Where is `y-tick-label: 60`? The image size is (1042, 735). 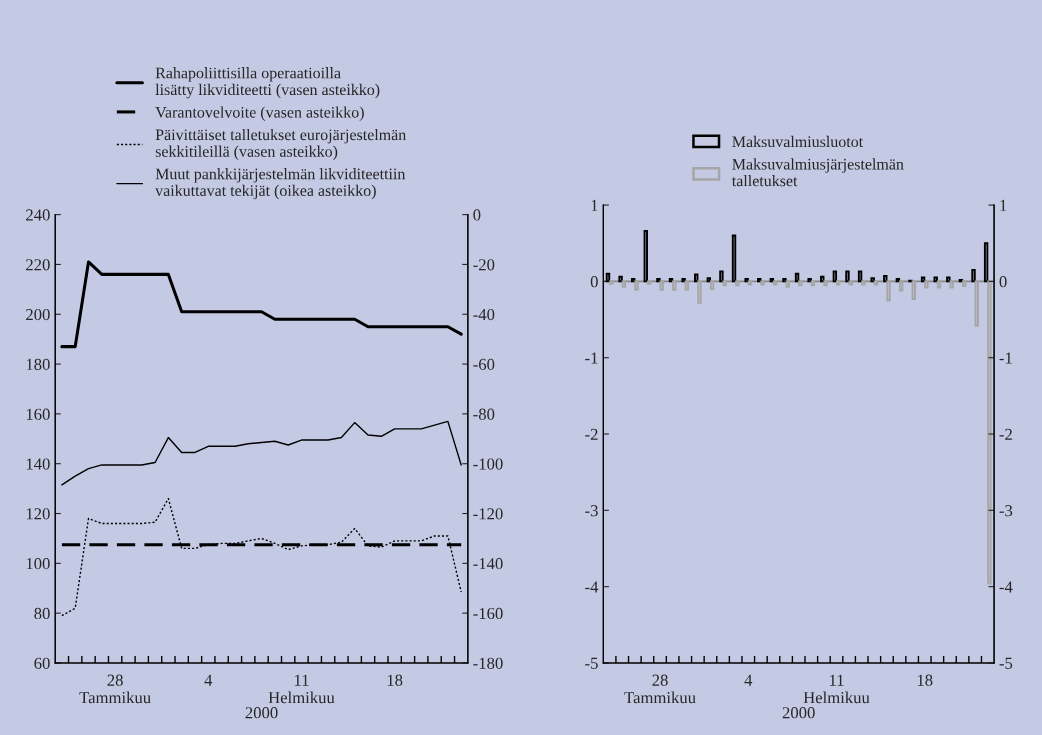
y-tick-label: 60 is located at coordinates (42, 663).